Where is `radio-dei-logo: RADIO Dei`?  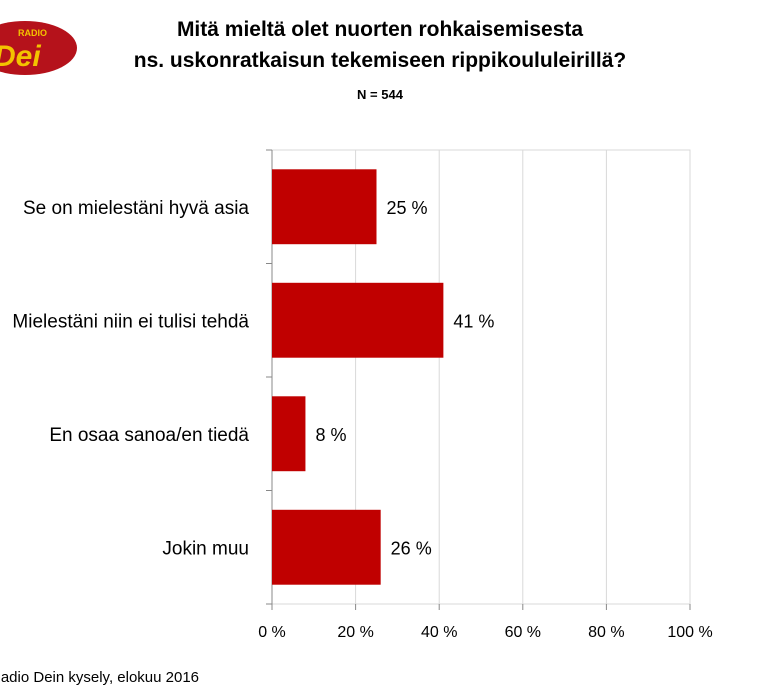
radio-dei-logo: RADIO Dei is located at coordinates (38, 48).